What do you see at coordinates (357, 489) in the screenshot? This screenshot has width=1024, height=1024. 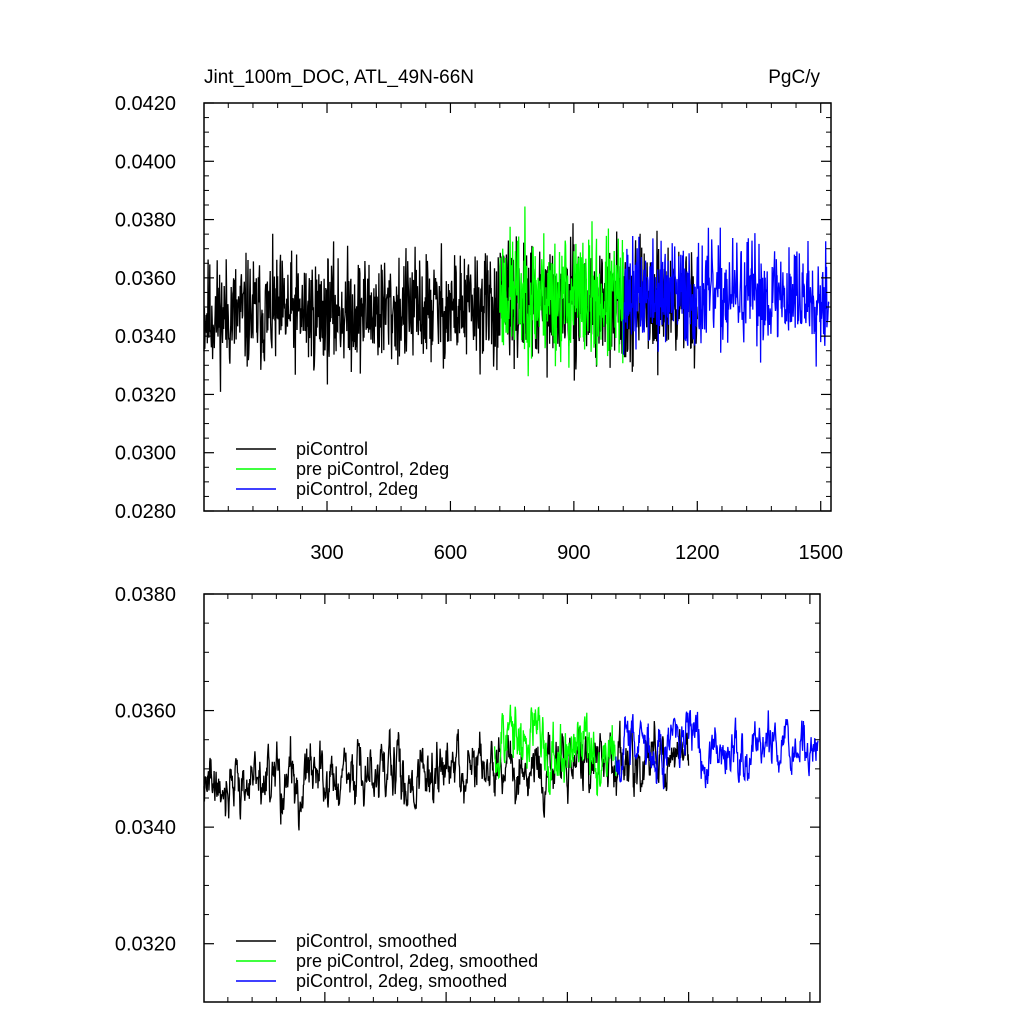 I see `legend-label: piControl, 2deg` at bounding box center [357, 489].